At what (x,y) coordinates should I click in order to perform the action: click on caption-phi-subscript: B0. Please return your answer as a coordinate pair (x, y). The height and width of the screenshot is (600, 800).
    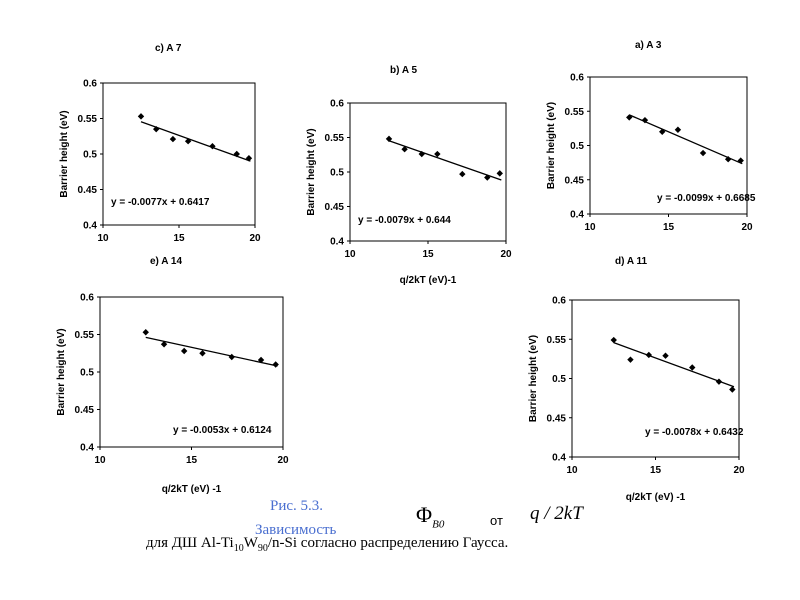
    Looking at the image, I should click on (438, 524).